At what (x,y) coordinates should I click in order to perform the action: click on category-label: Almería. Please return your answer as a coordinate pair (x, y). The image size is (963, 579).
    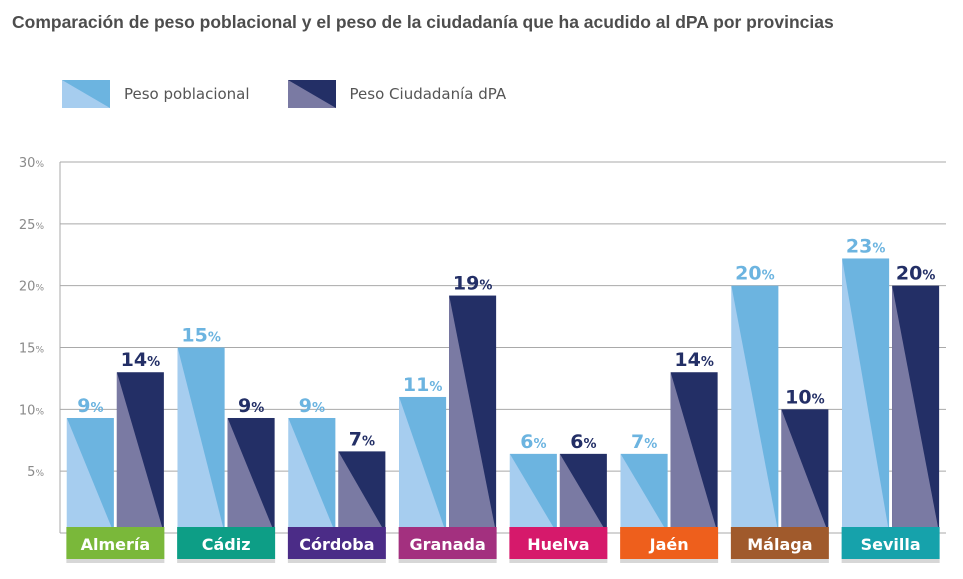
    Looking at the image, I should click on (116, 544).